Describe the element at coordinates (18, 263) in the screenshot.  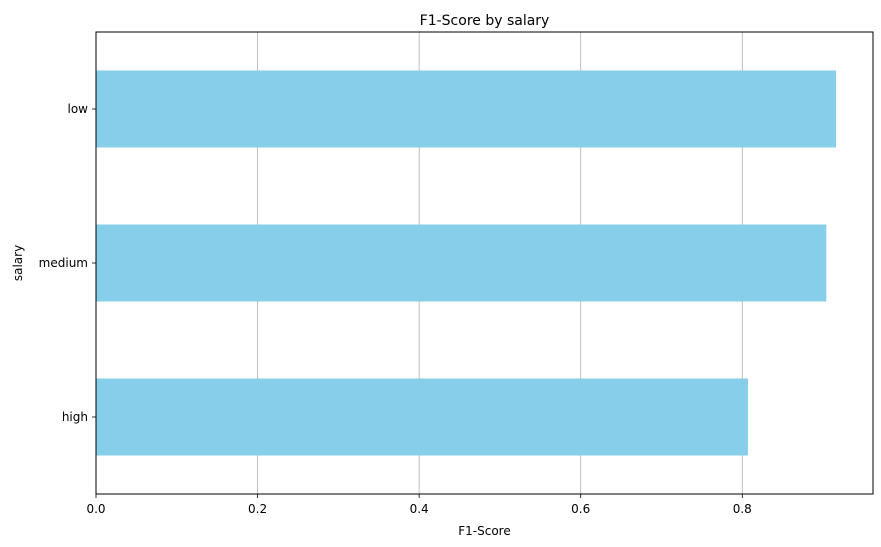
I see `y-axis-label: salary` at that location.